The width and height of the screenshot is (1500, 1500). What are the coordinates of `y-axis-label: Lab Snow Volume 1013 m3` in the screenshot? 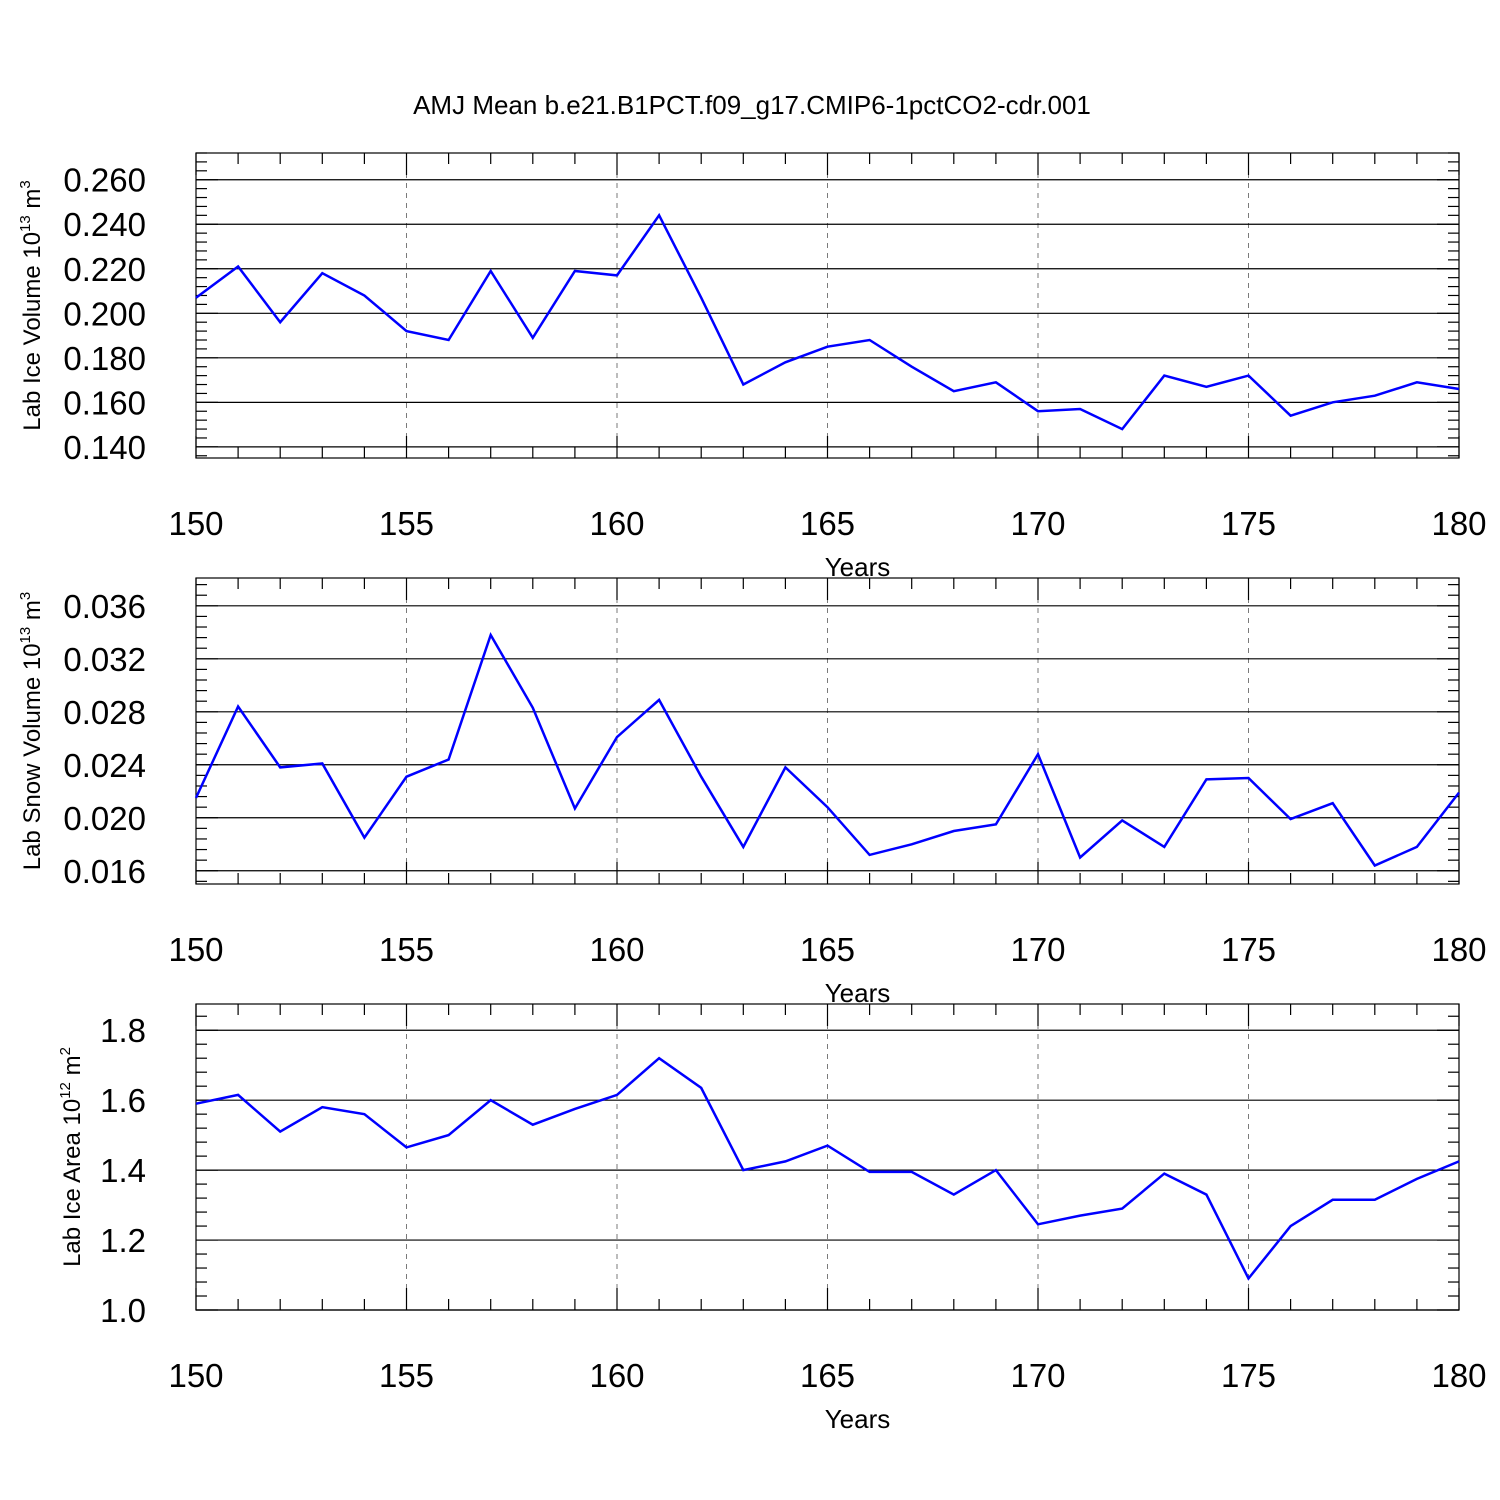 It's located at (31, 731).